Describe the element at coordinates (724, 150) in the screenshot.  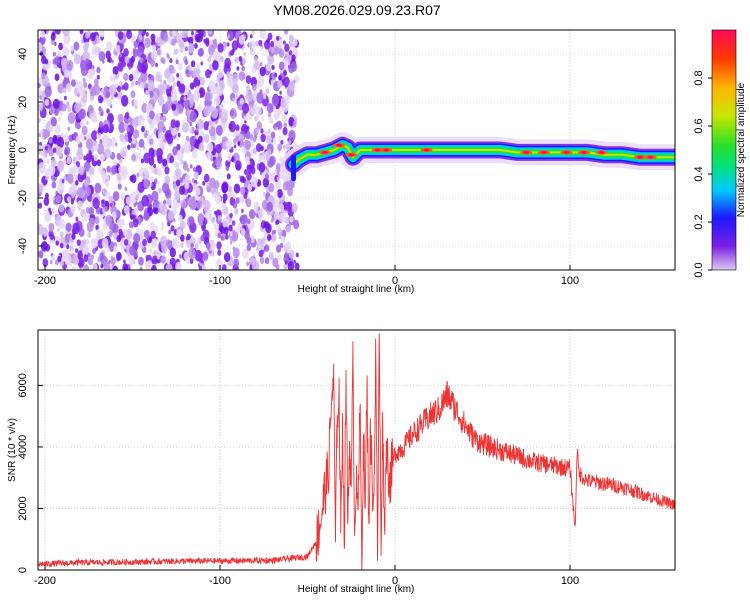
I see `colorbar` at that location.